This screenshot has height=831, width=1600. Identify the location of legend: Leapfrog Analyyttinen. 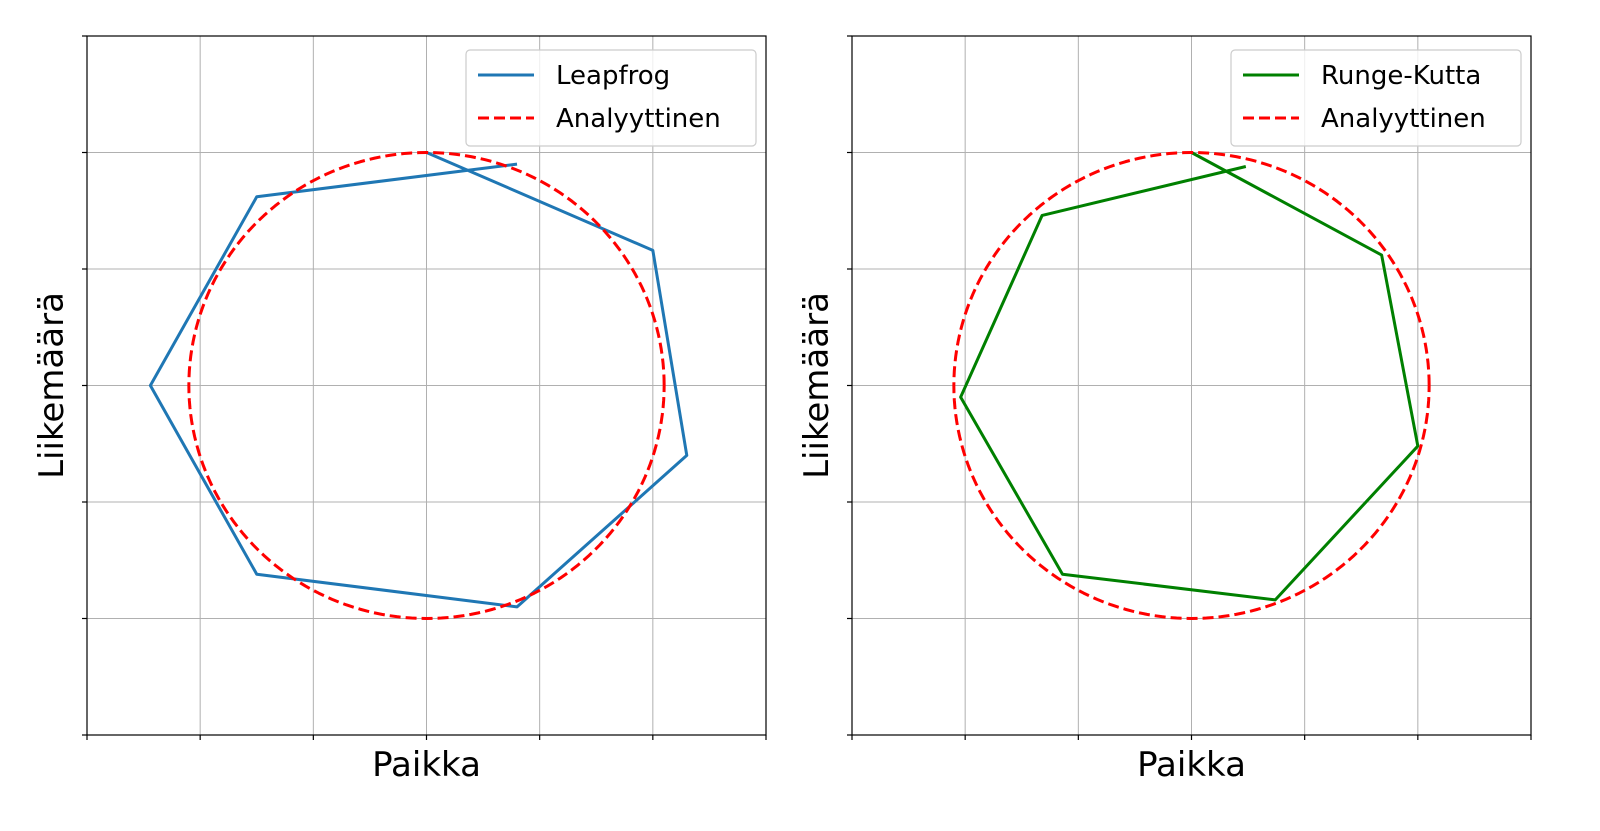
(611, 98).